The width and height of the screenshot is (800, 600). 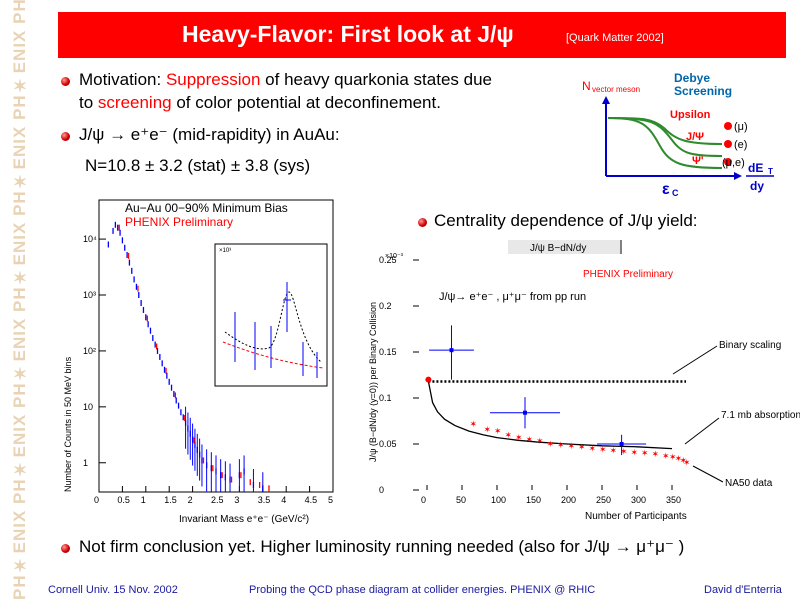 What do you see at coordinates (330, 500) in the screenshot?
I see `x-tick-label: 5` at bounding box center [330, 500].